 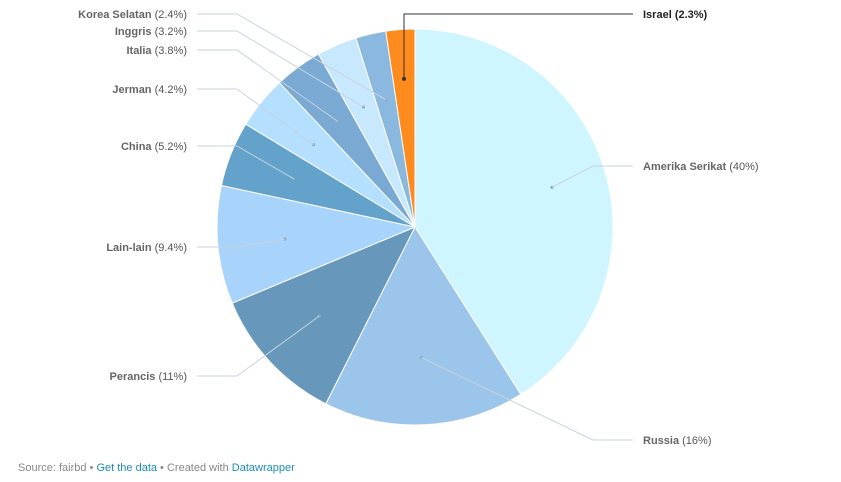 I want to click on leader-line-jerman, so click(x=255, y=117).